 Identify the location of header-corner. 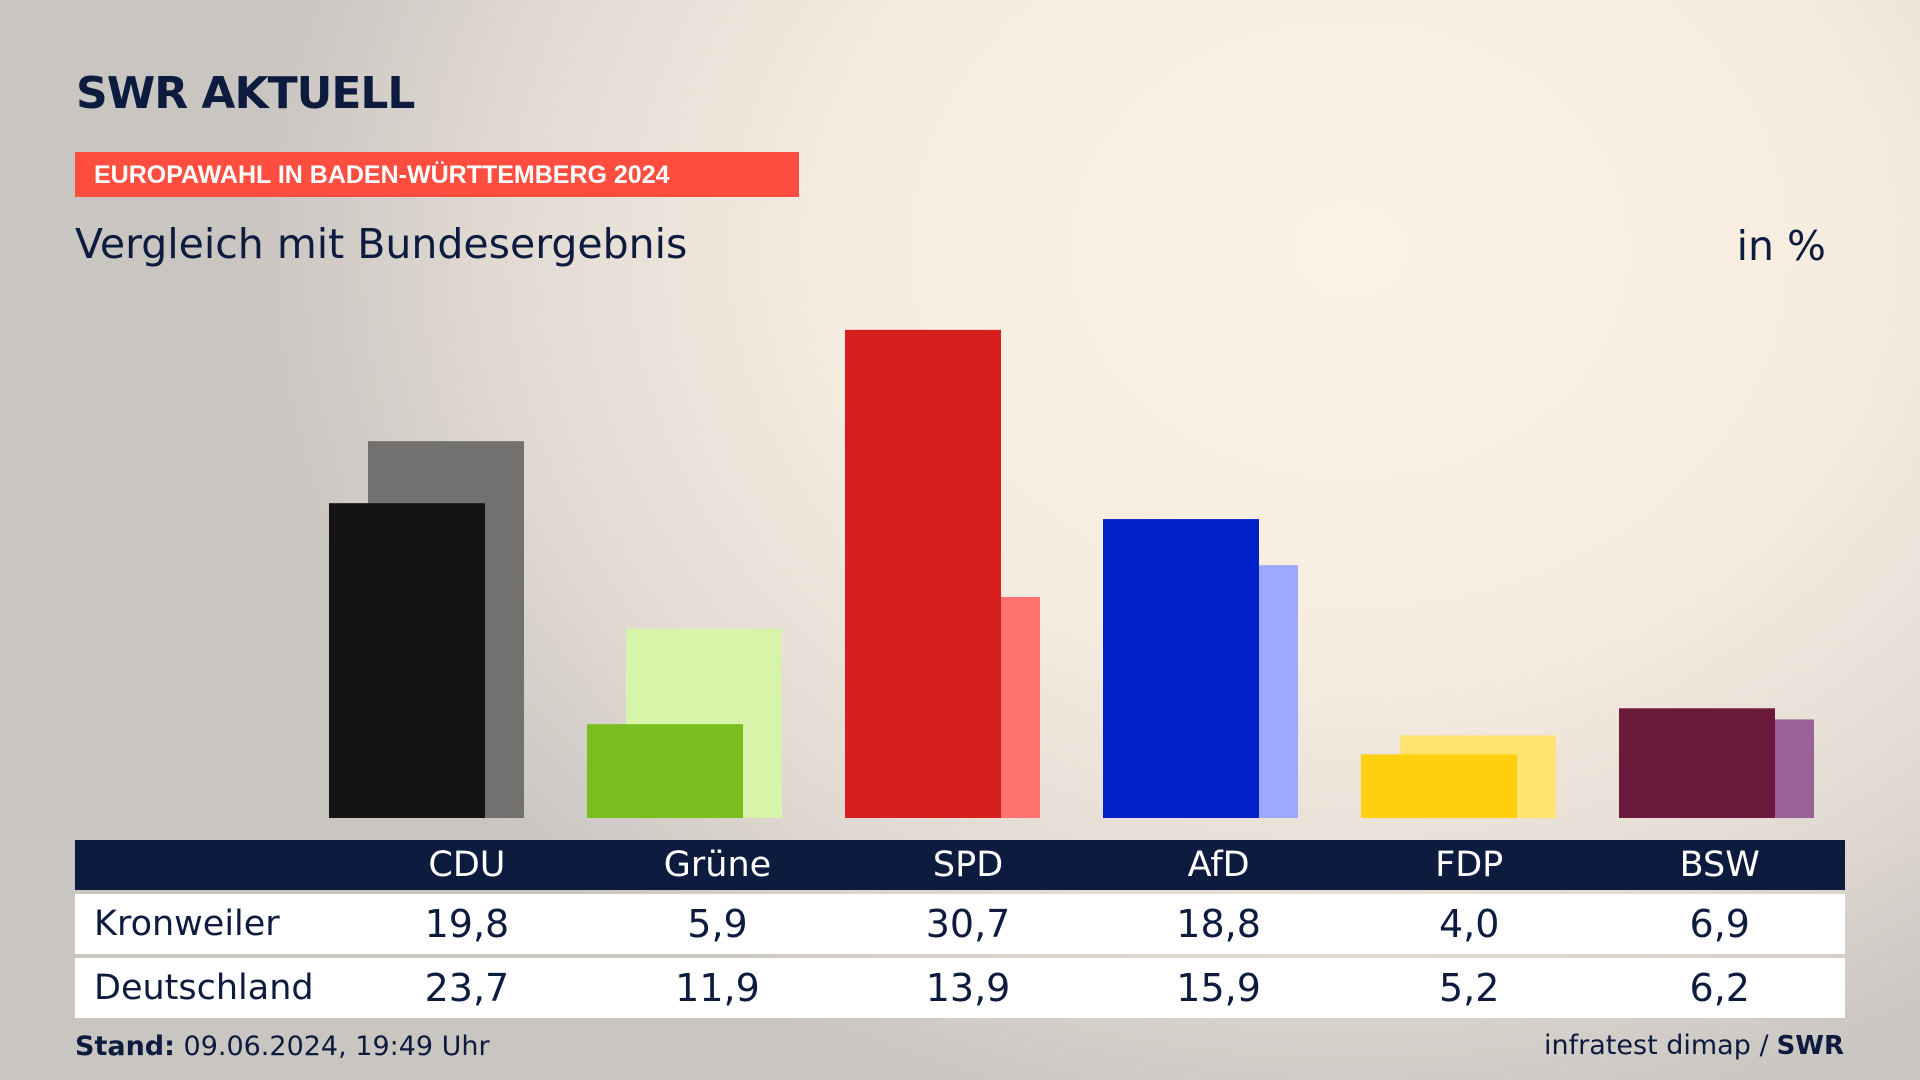
(208, 865).